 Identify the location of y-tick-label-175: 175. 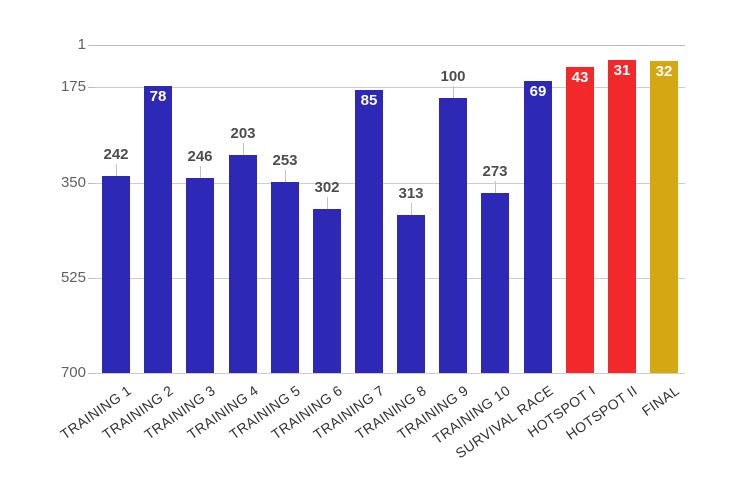
(73, 86).